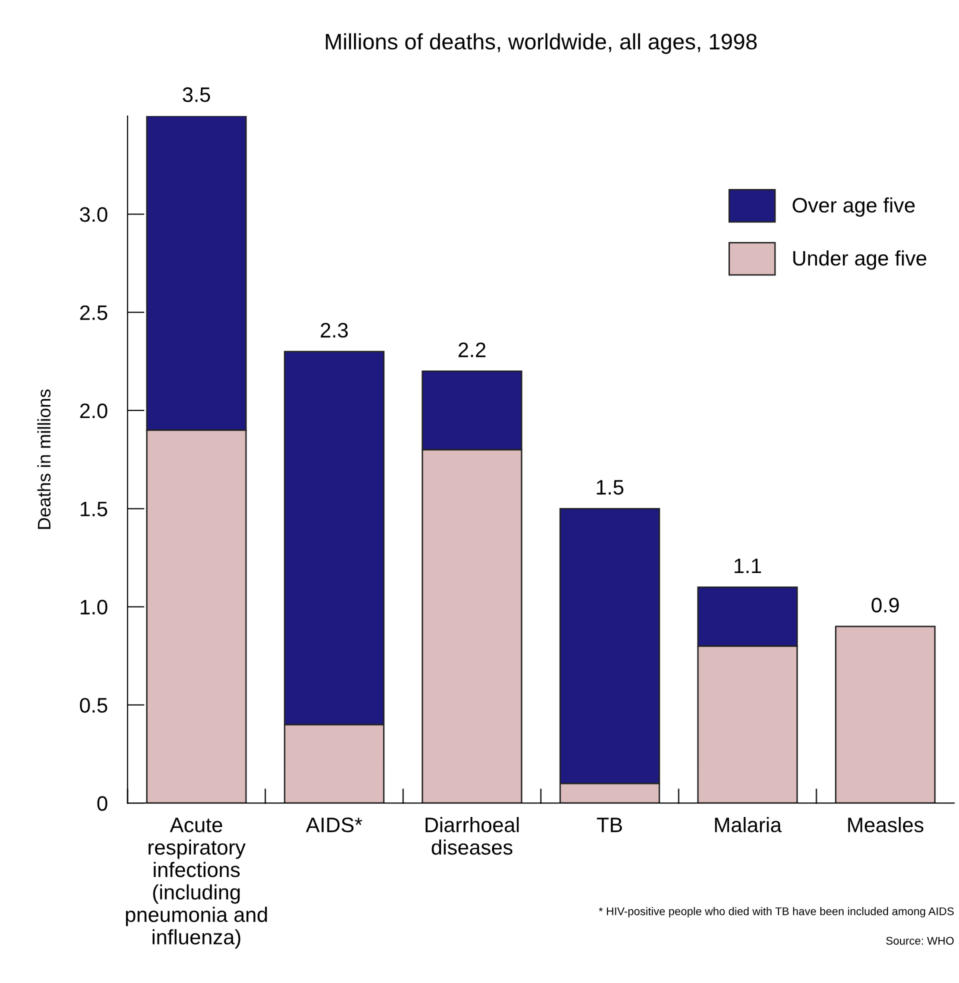 Image resolution: width=959 pixels, height=983 pixels. Describe the element at coordinates (472, 836) in the screenshot. I see `x-tick-label: Diarrhoeal diseases` at that location.